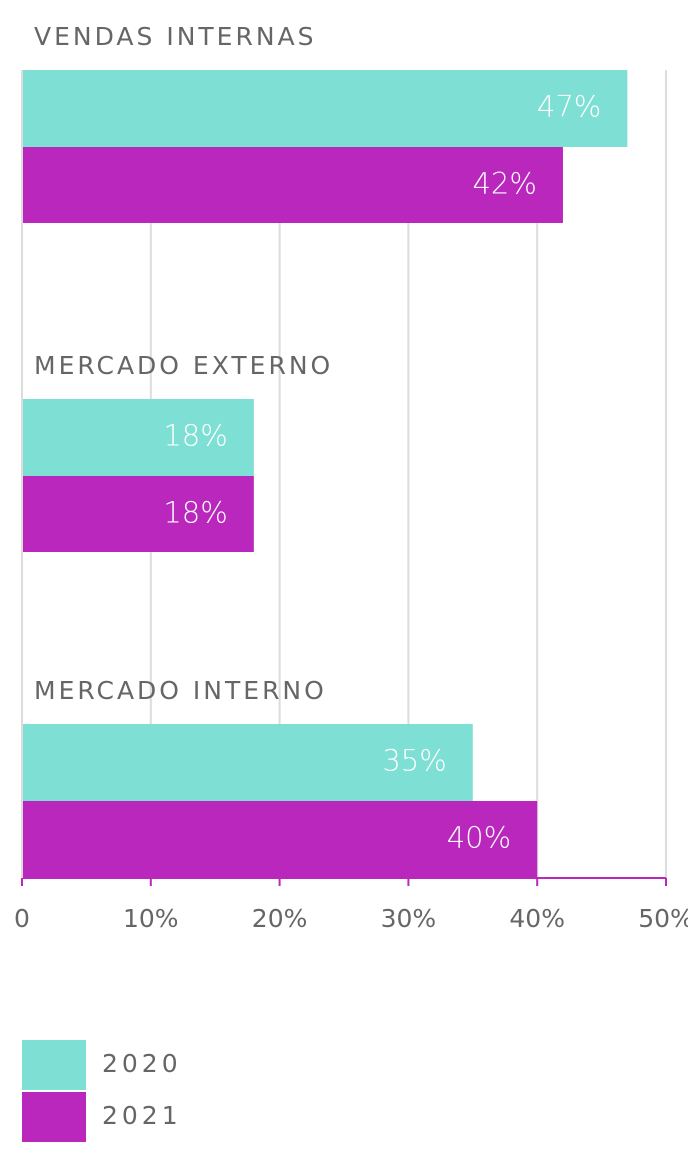  I want to click on value-label: 35%, so click(414, 761).